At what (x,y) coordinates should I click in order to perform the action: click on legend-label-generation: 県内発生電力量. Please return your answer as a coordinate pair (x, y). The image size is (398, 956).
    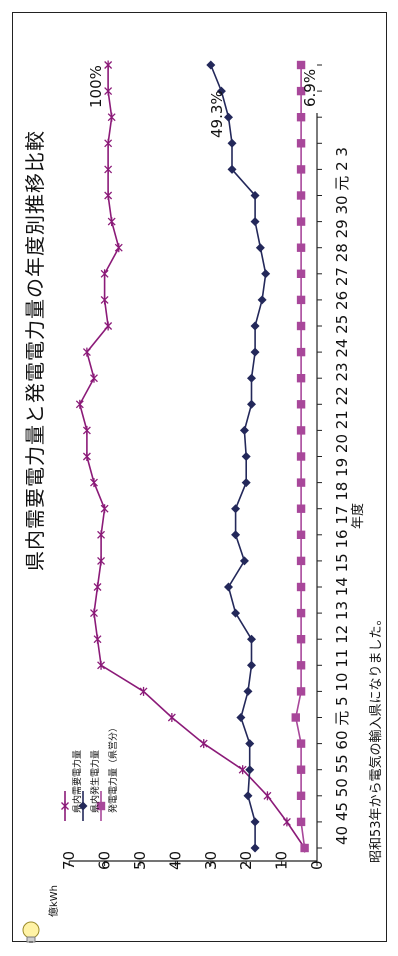
    Looking at the image, I should click on (96, 781).